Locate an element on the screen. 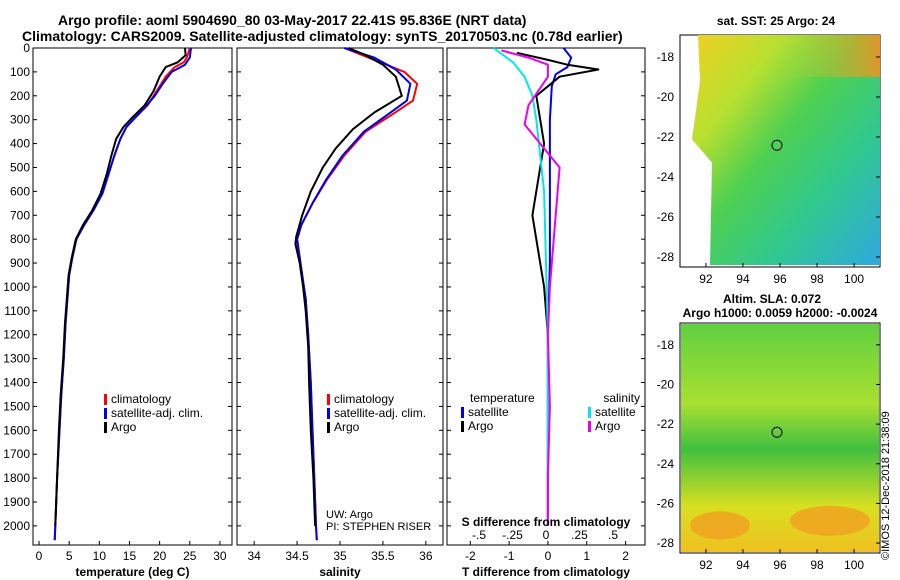 This screenshot has height=580, width=900. temperature-x-tick-label: 5 is located at coordinates (69, 556).